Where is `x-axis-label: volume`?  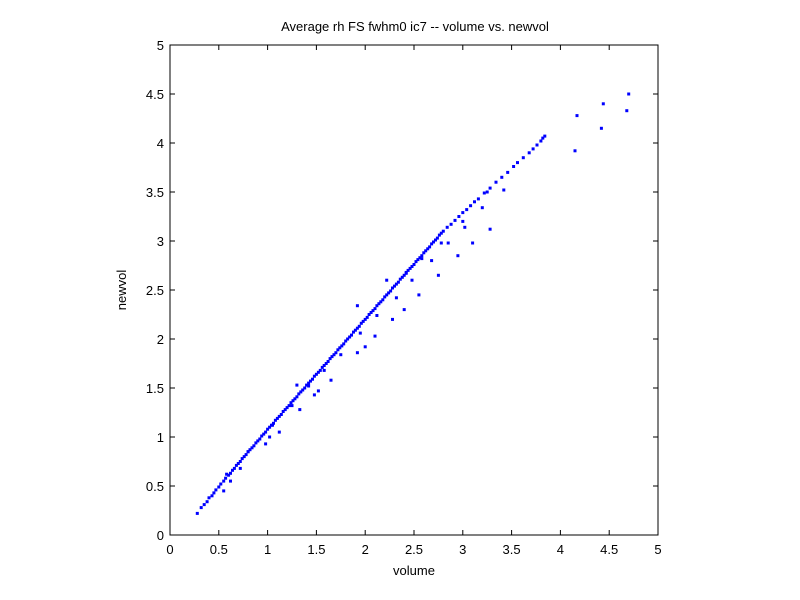
x-axis-label: volume is located at coordinates (414, 570).